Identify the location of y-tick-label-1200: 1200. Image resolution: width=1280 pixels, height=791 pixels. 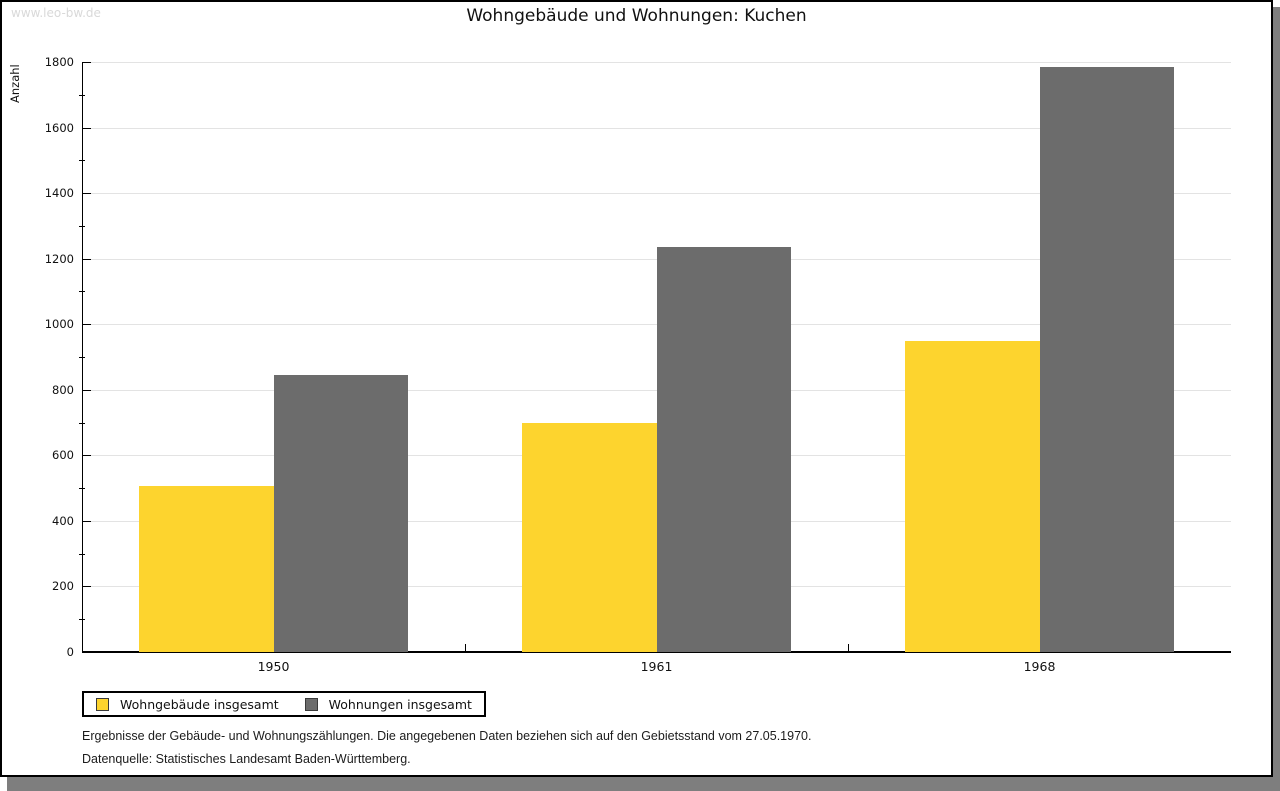
(59, 258).